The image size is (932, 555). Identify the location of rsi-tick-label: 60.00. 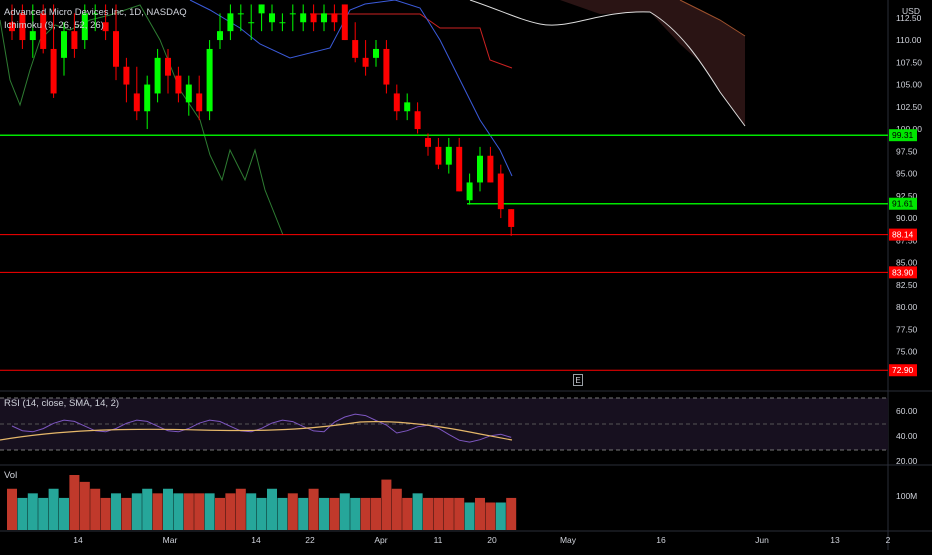
(907, 411).